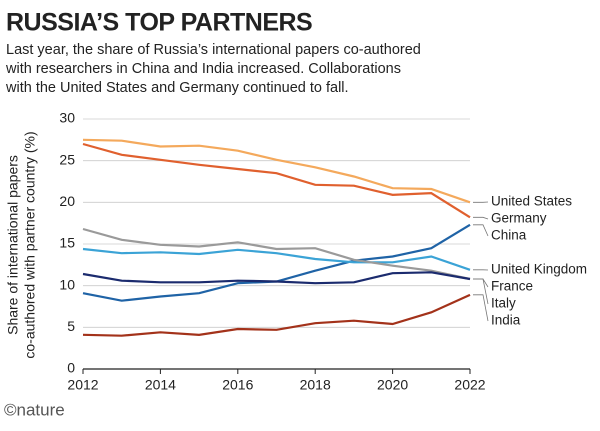 The image size is (600, 431). I want to click on series-label: United States, so click(531, 201).